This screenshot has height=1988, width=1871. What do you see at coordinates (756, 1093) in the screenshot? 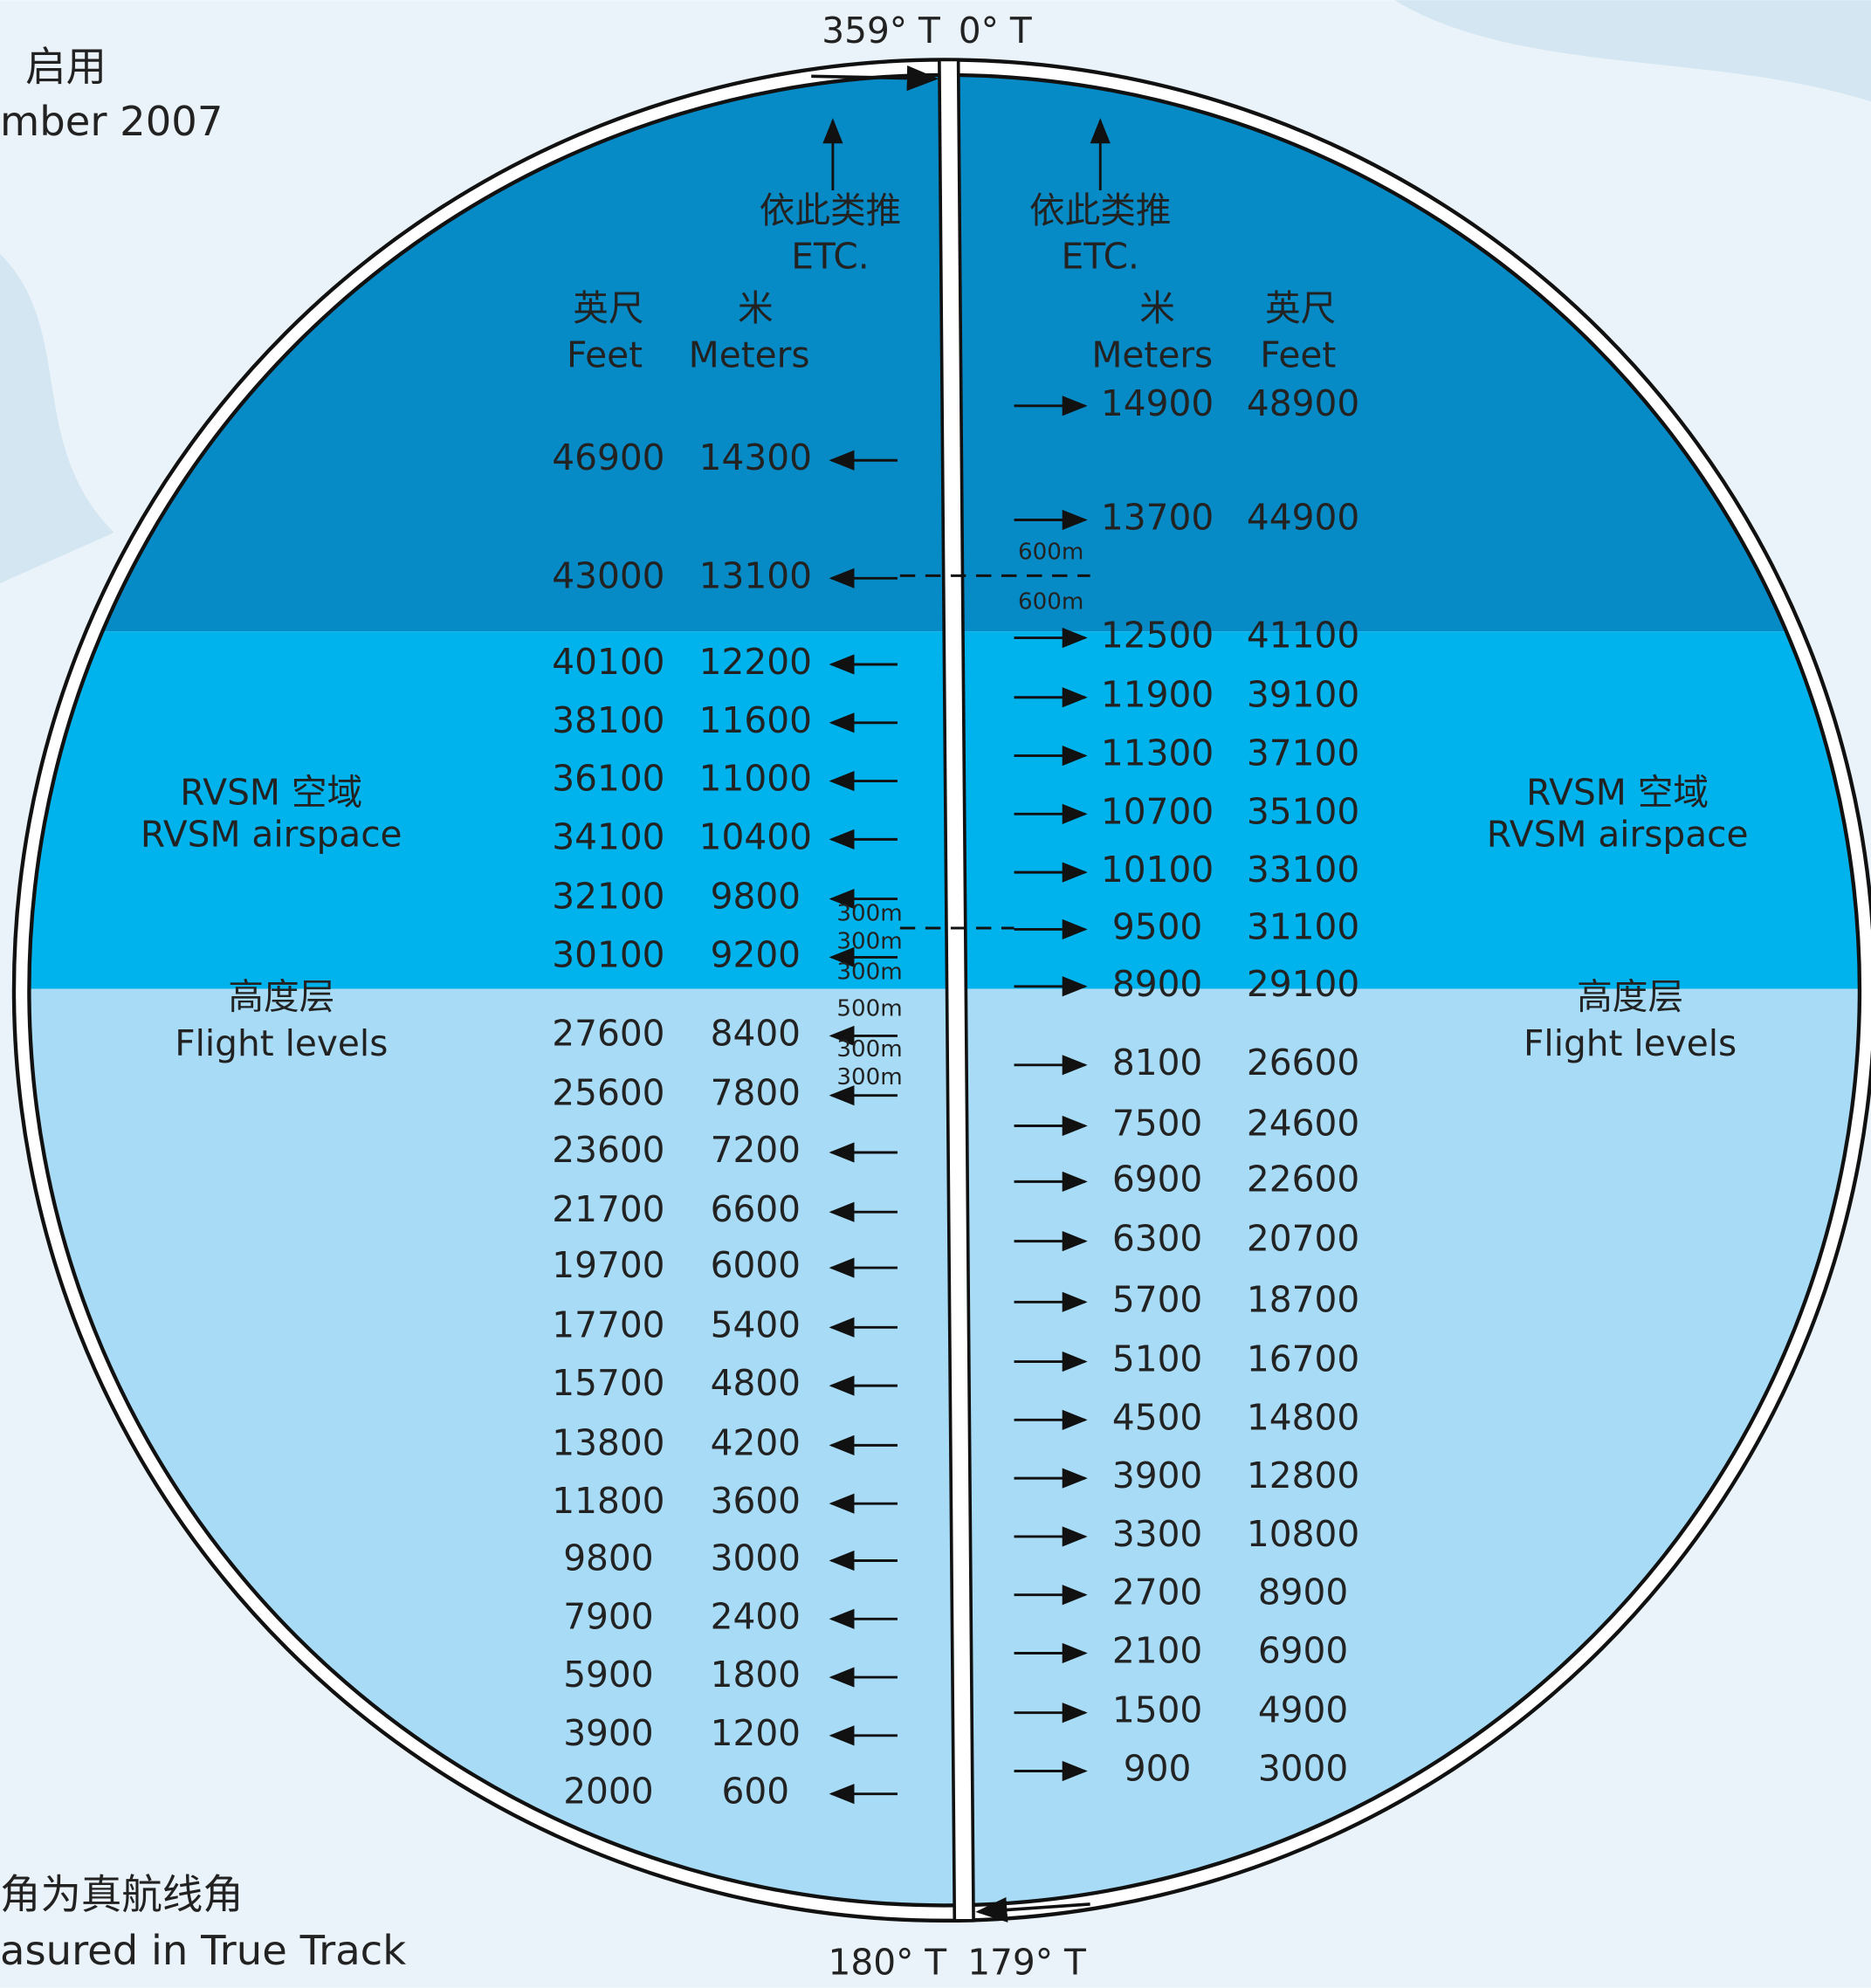
I see `meters-value: 7800` at bounding box center [756, 1093].